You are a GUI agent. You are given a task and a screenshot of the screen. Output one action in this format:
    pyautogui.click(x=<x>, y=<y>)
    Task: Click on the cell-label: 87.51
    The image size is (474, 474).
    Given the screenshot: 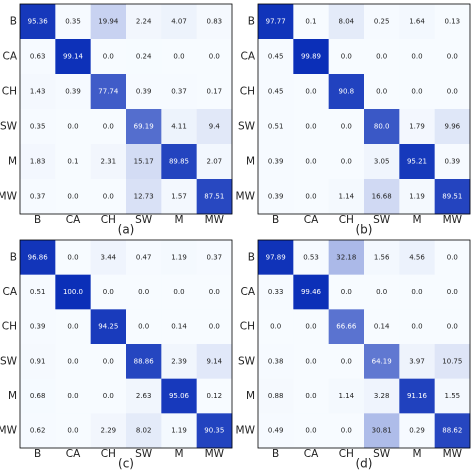 What is the action you would take?
    pyautogui.click(x=214, y=197)
    